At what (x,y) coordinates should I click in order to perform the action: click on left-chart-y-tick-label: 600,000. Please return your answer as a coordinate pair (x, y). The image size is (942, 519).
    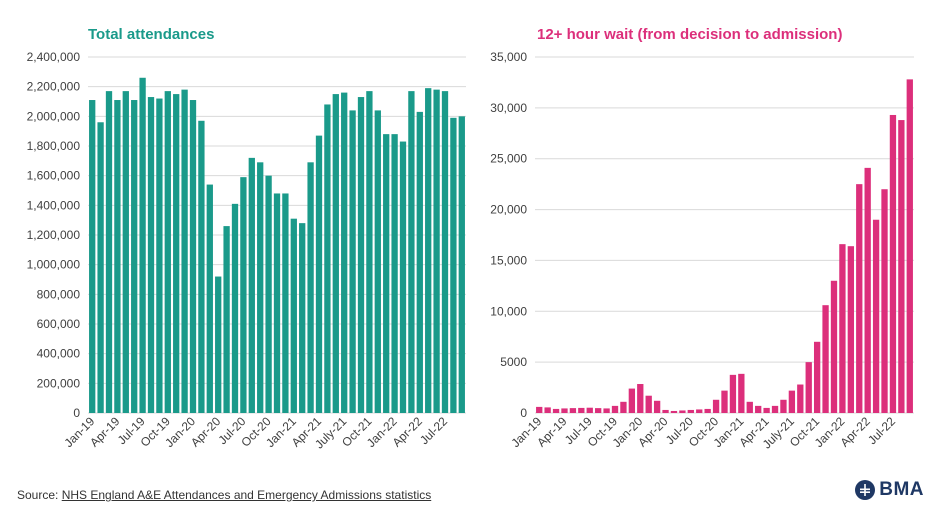
    Looking at the image, I should click on (59, 324).